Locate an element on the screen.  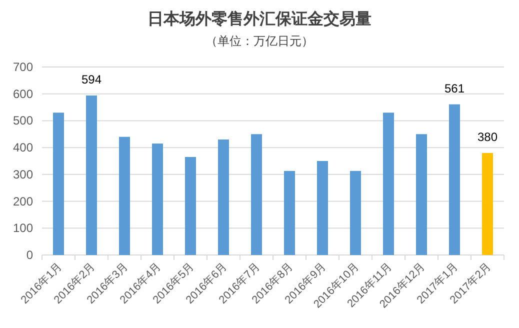
y-tick-label: 100 is located at coordinates (23, 228).